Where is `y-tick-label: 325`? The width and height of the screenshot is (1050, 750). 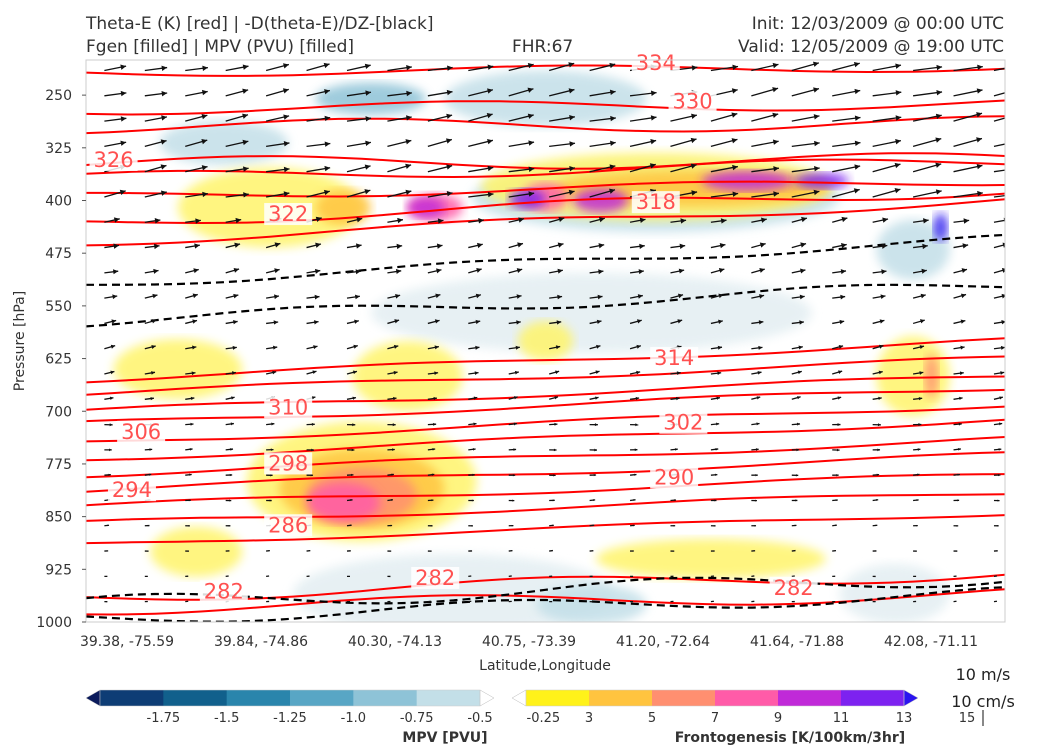 y-tick-label: 325 is located at coordinates (58, 149).